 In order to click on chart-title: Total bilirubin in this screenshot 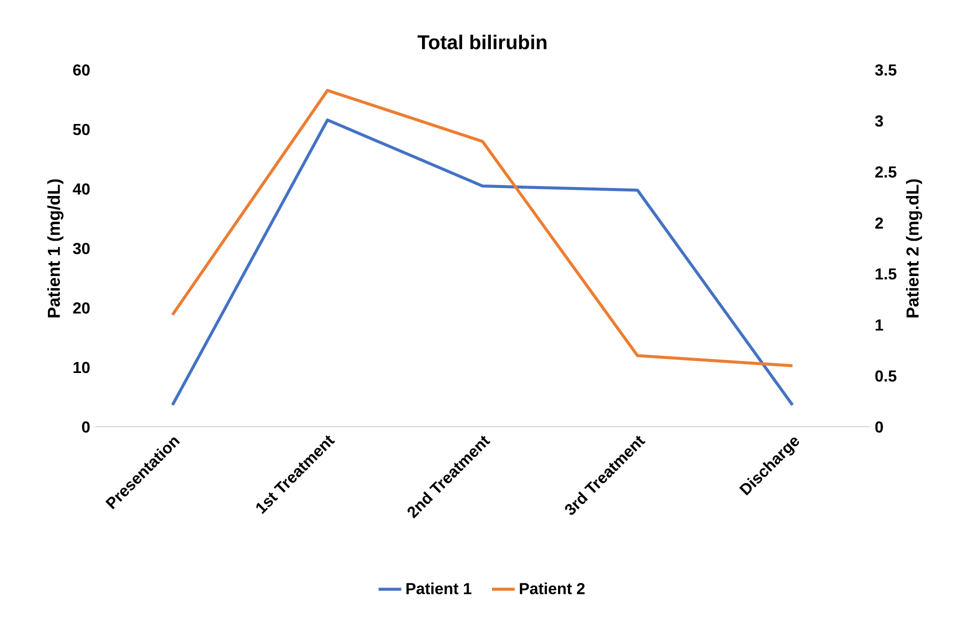, I will do `click(482, 42)`.